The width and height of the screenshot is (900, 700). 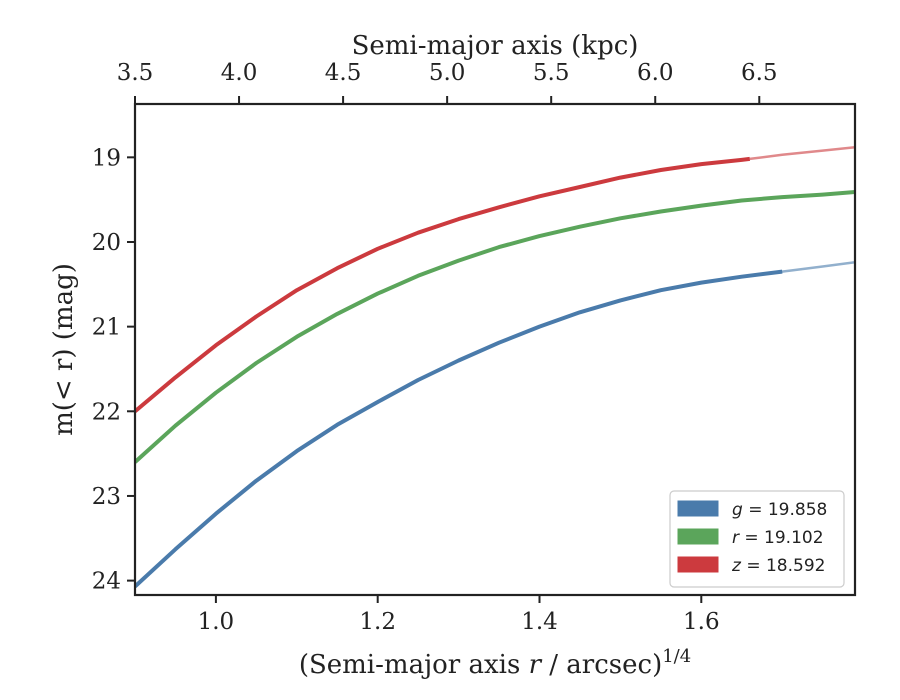 I want to click on x-tick-label: 1.6, so click(x=701, y=622).